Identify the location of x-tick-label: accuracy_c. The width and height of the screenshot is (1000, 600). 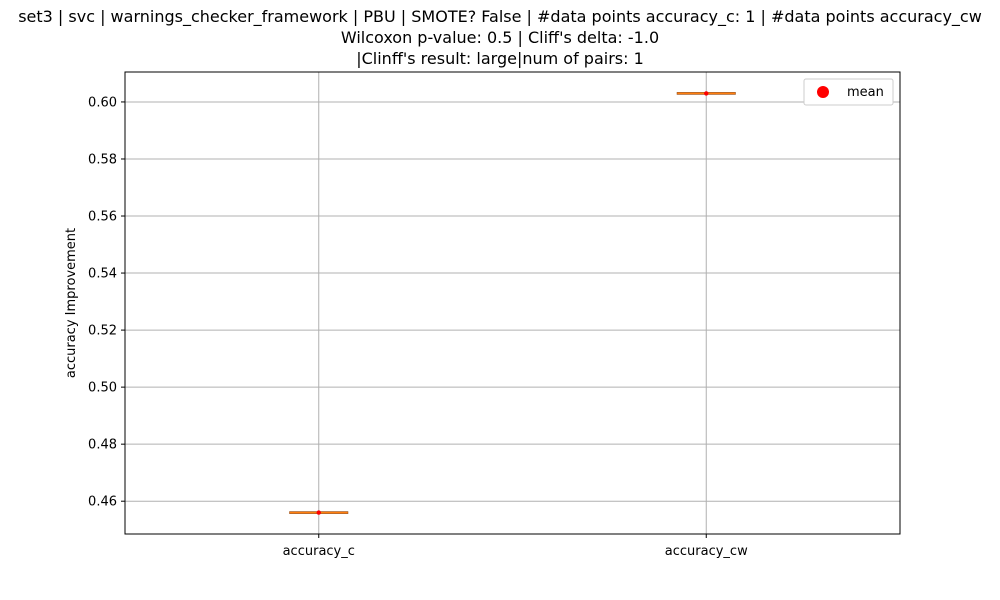
(319, 551).